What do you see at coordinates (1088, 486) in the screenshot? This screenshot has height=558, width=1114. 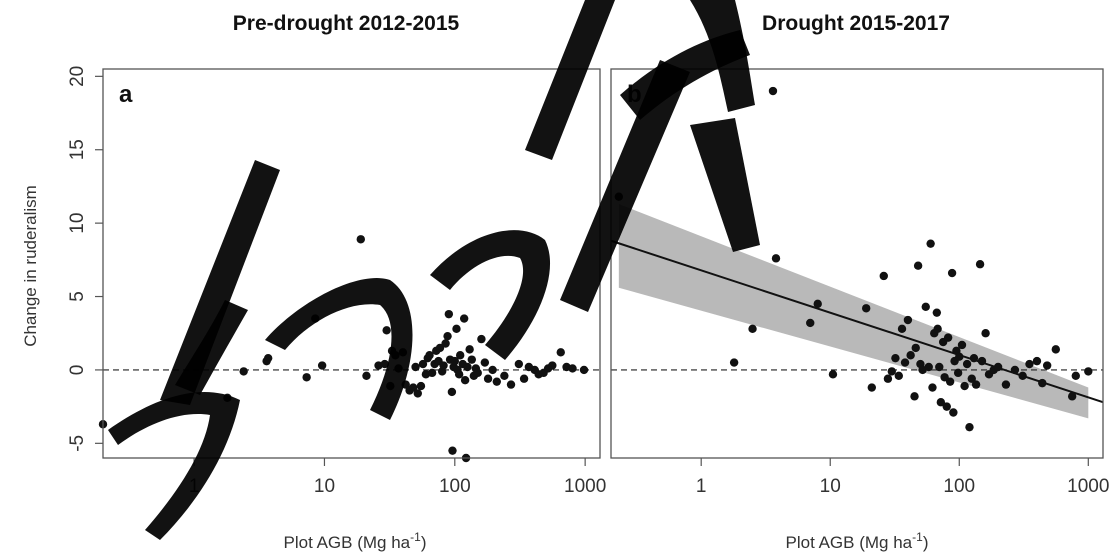 I see `x-tick-label-b: 1000` at bounding box center [1088, 486].